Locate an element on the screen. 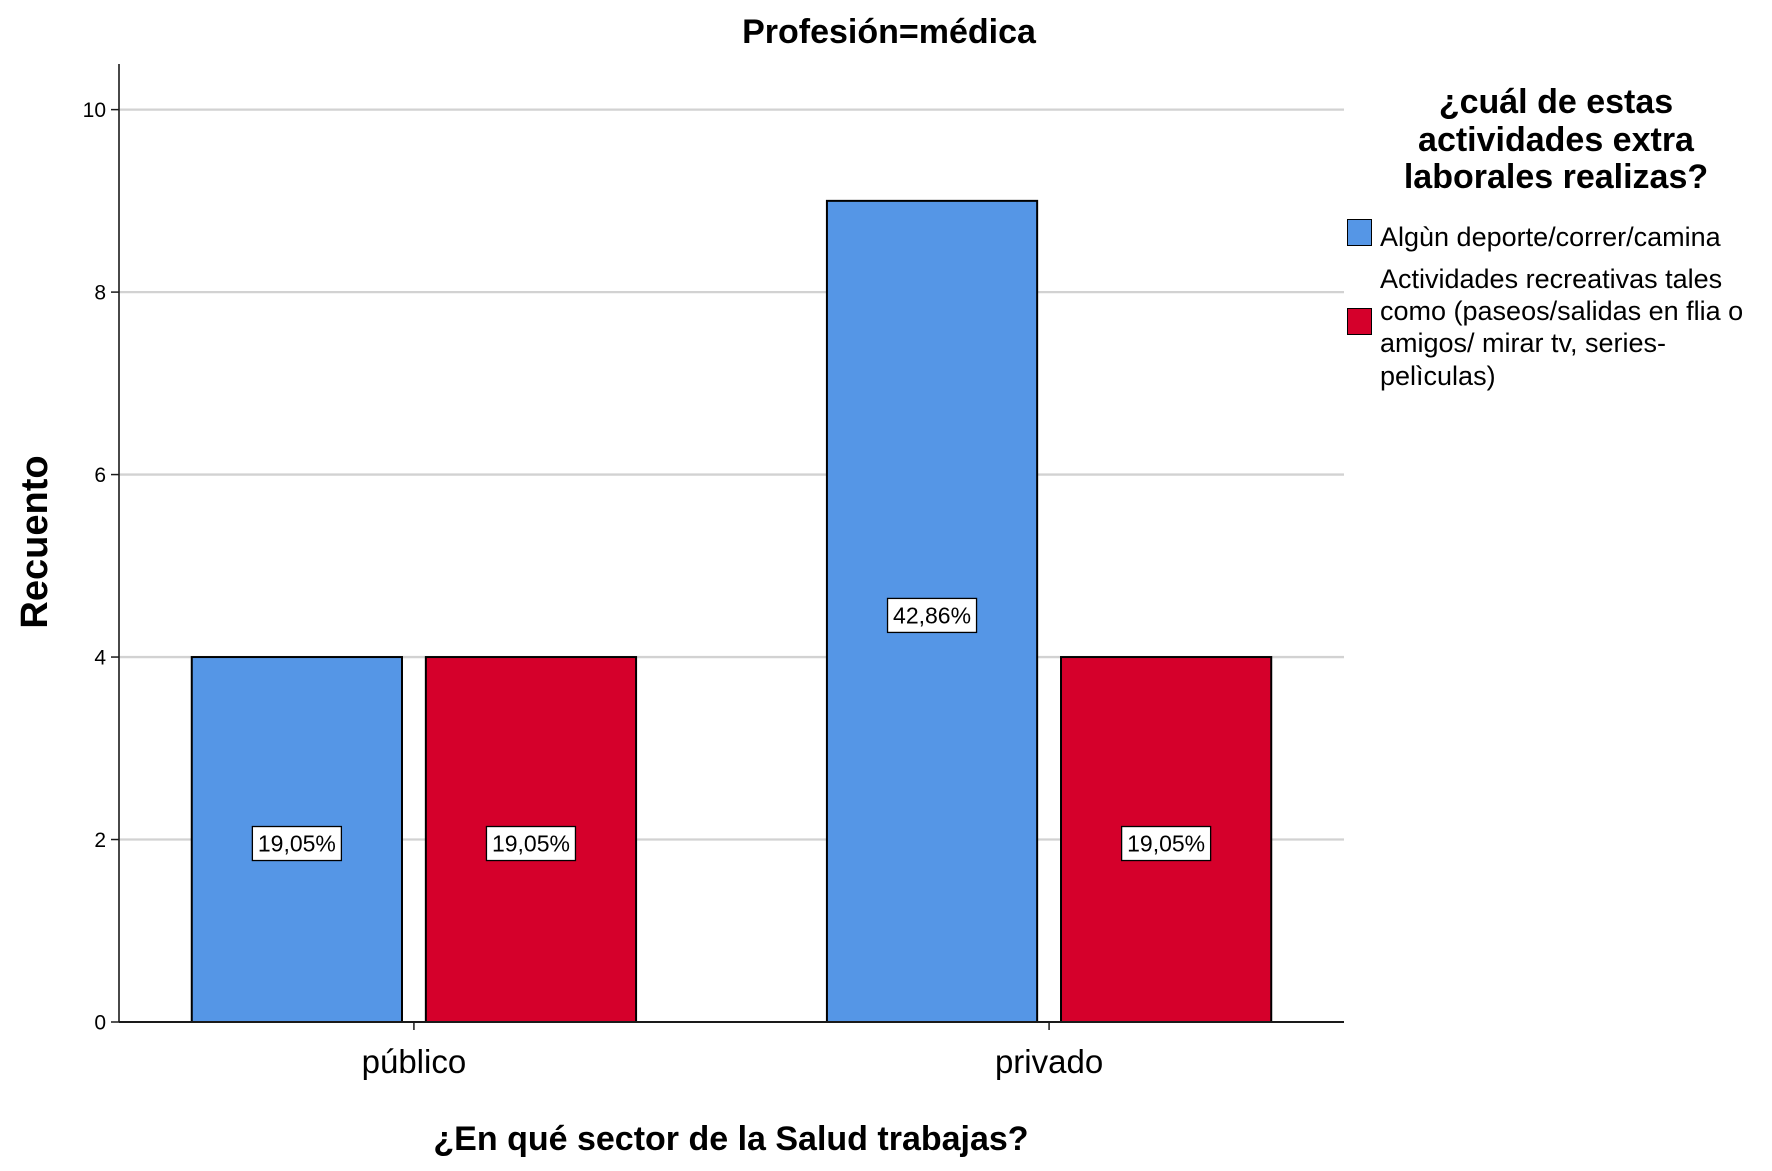 This screenshot has height=1171, width=1772. y-tick-label: 6 is located at coordinates (100, 475).